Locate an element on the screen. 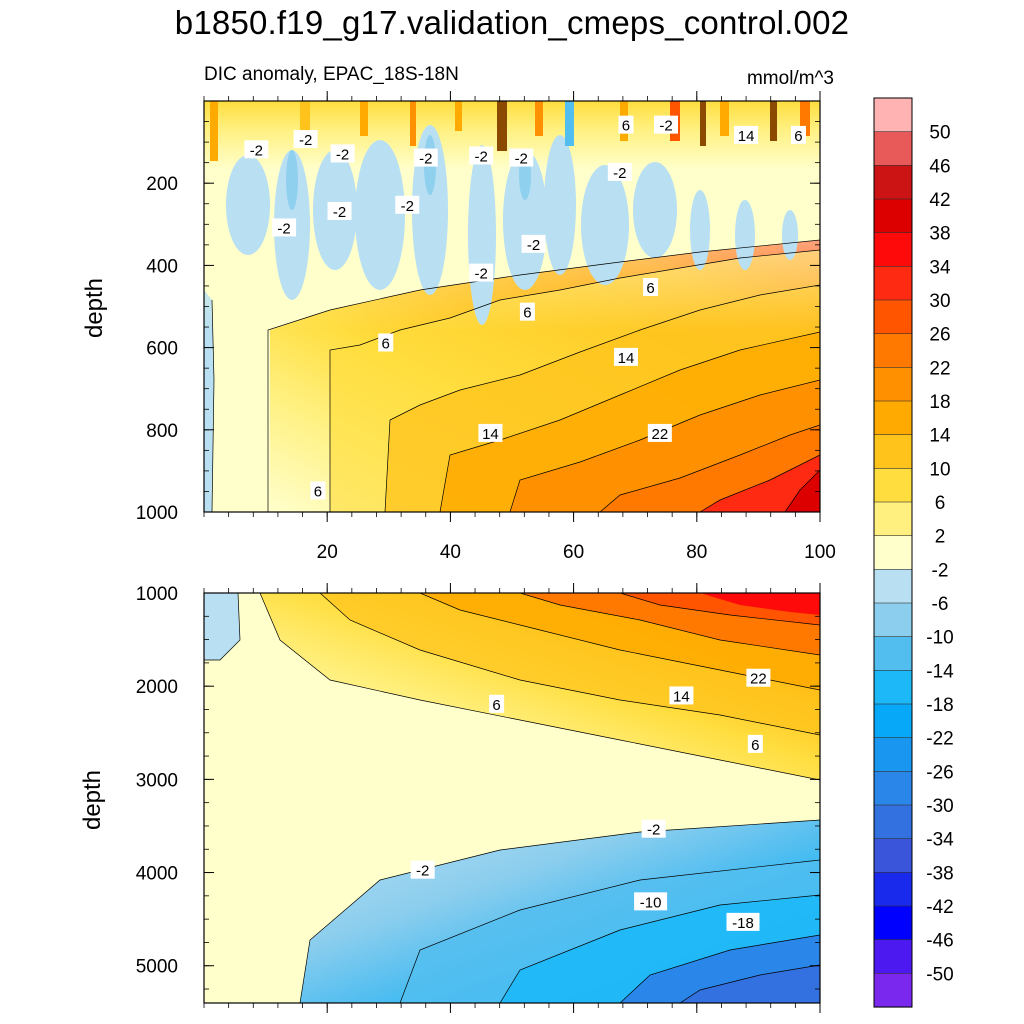 The image size is (1024, 1024). colorbar-label: 50 is located at coordinates (939, 133).